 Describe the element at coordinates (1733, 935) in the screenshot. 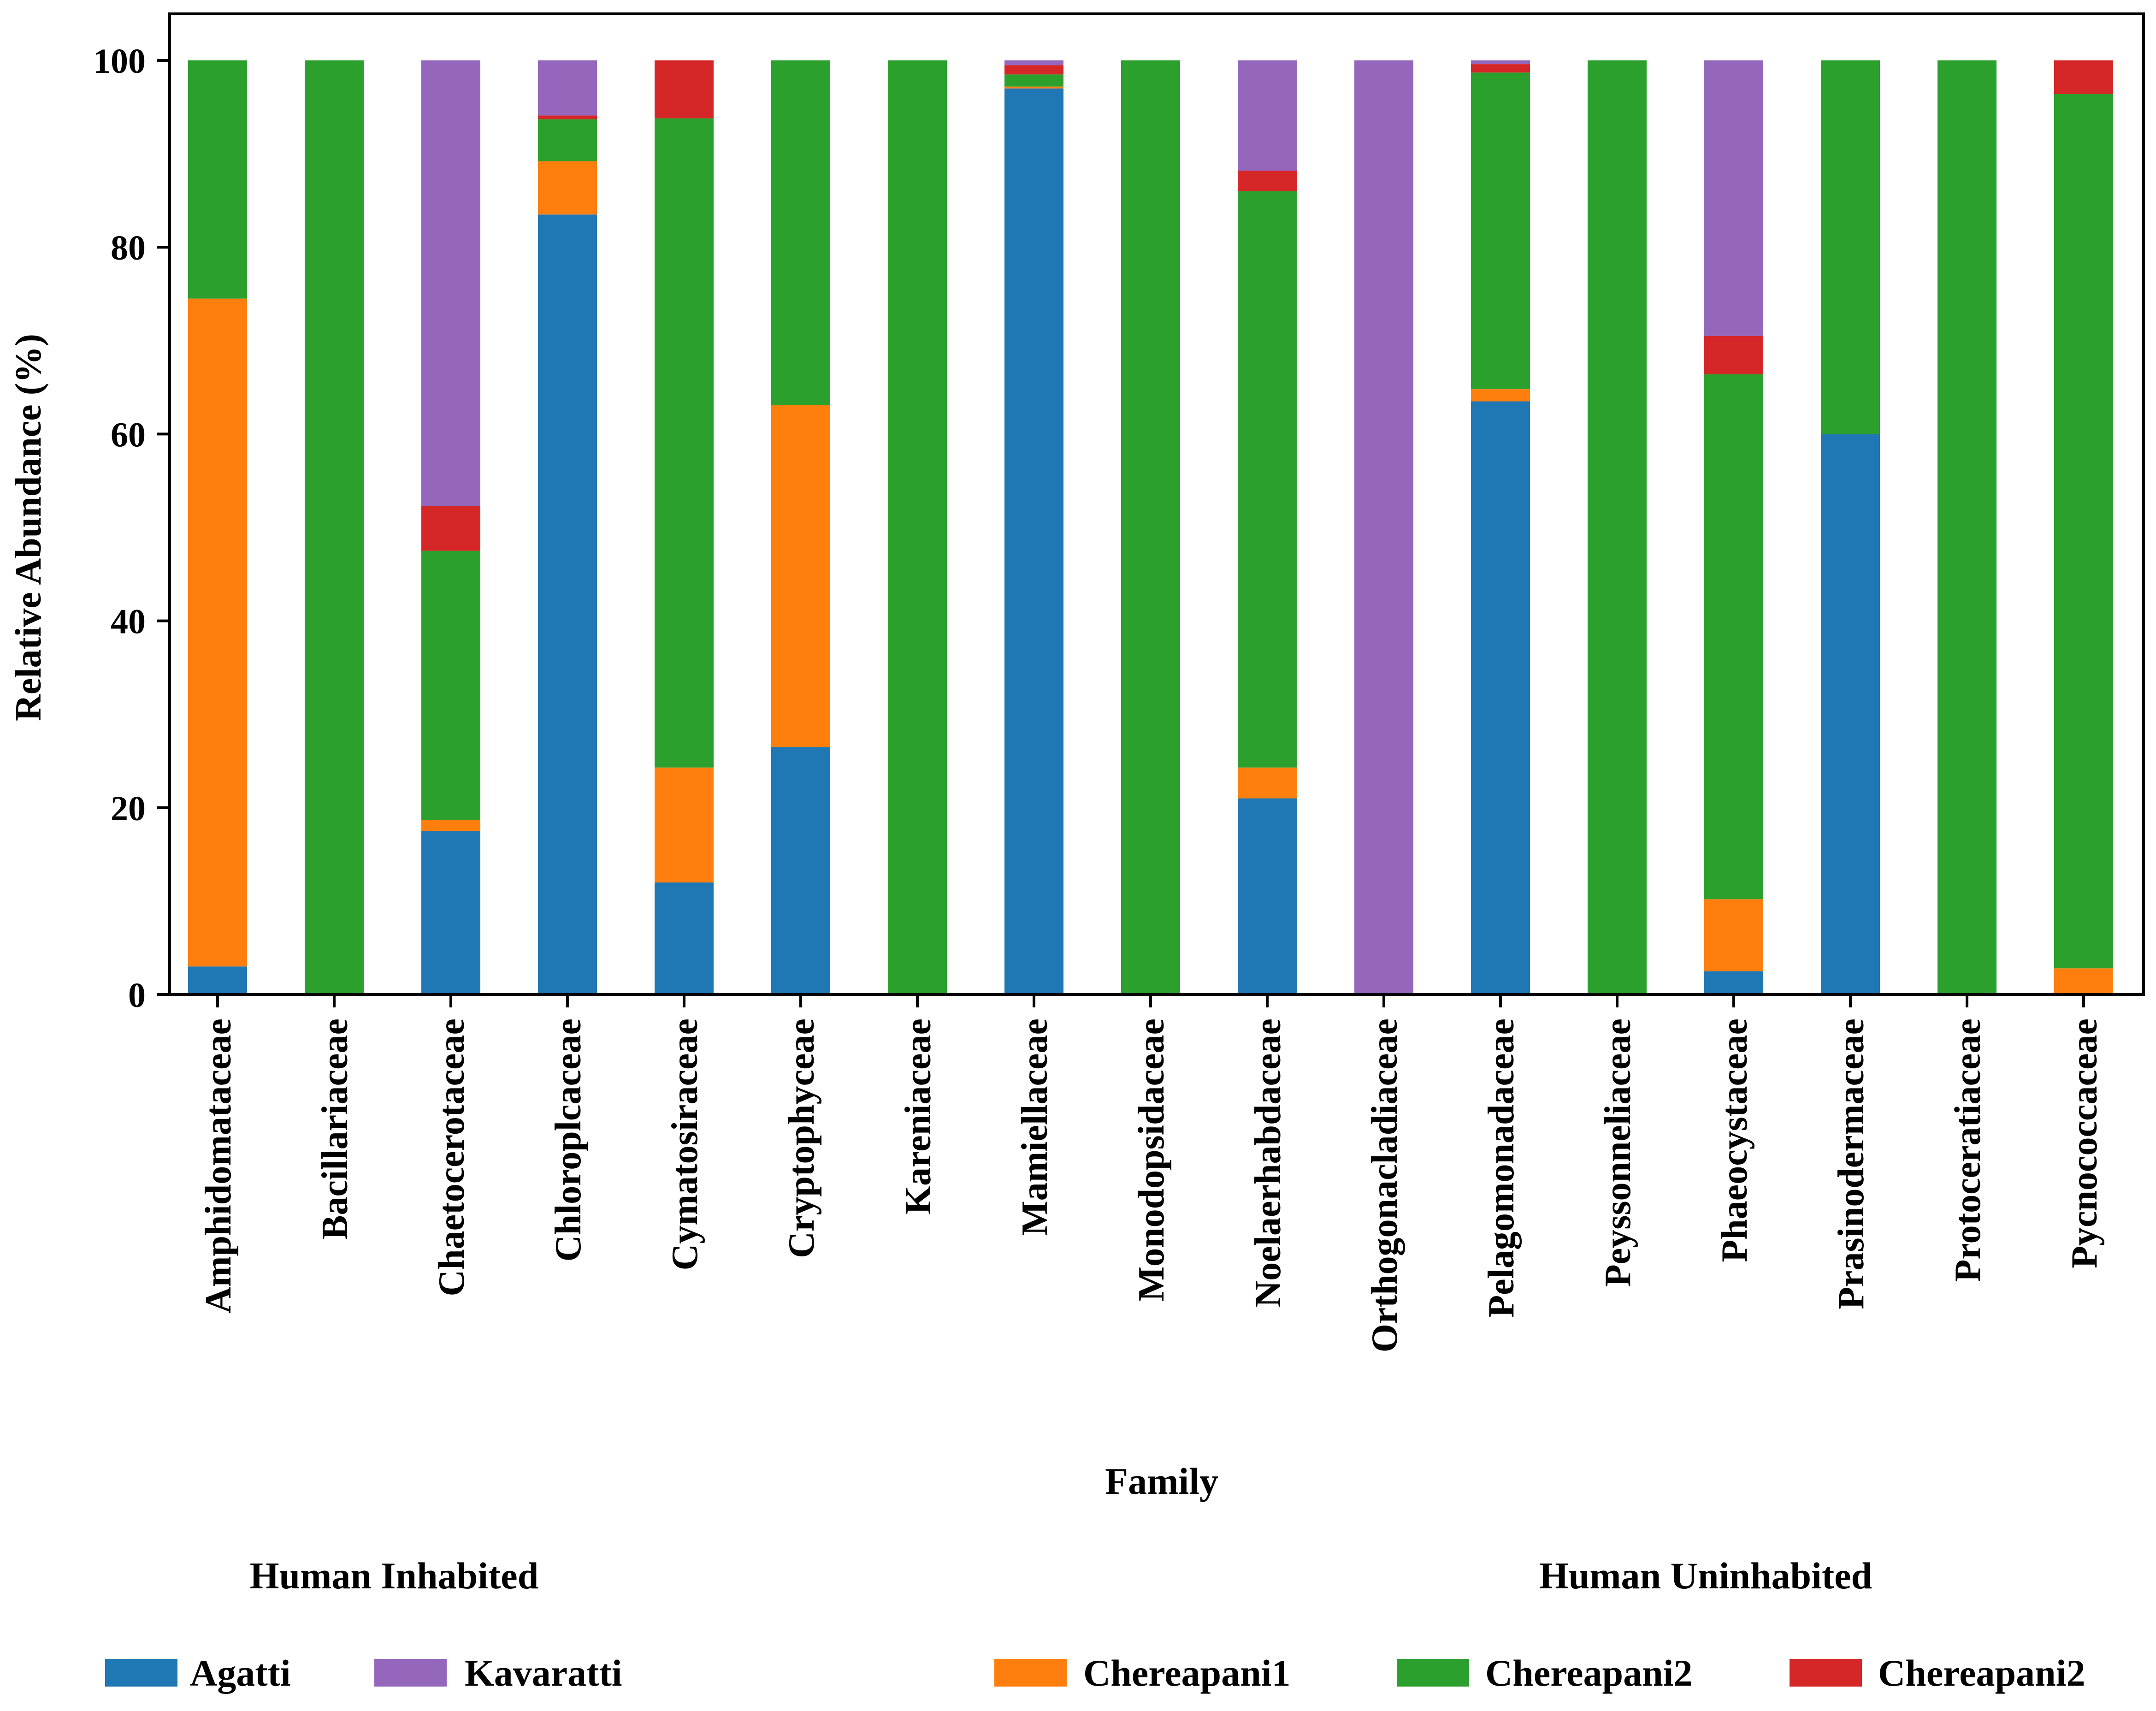

I see `bar-segment-chereapani1-1-phaeocystaceae` at that location.